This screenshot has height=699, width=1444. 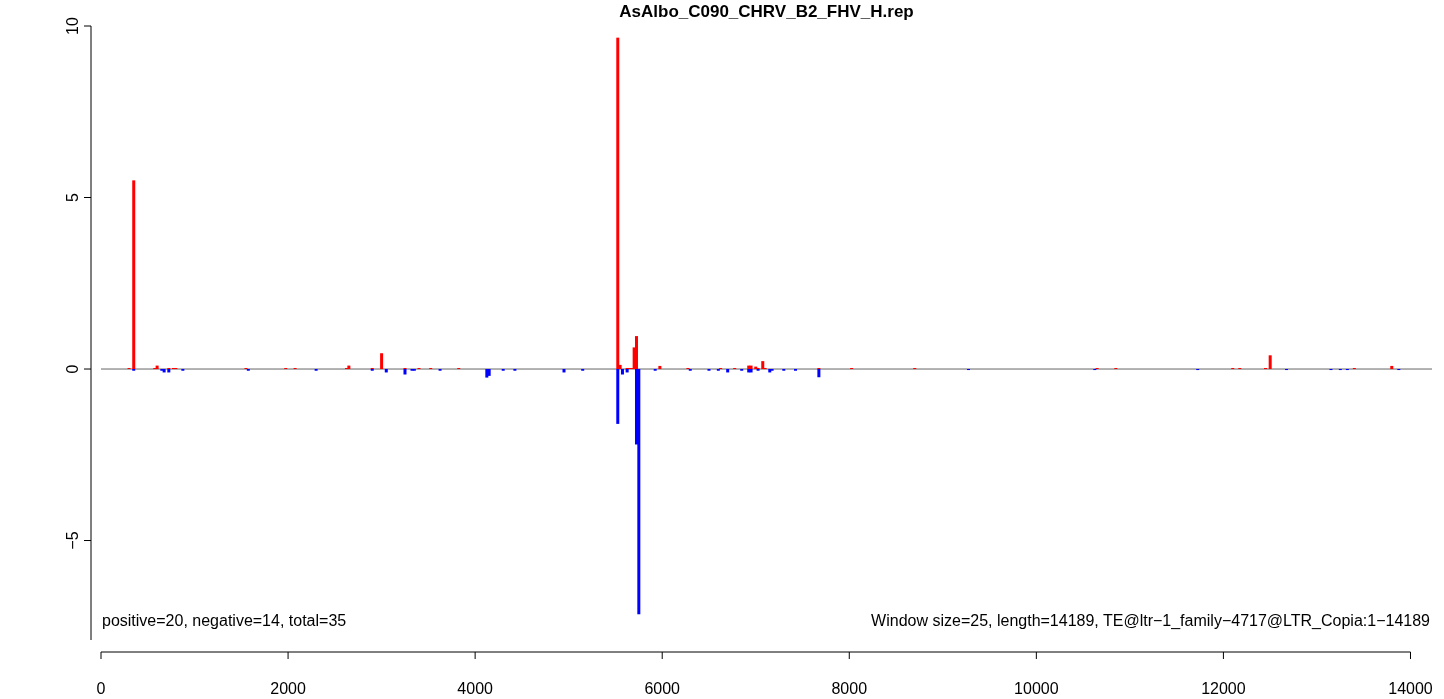 What do you see at coordinates (288, 688) in the screenshot?
I see `x-tick-label: 2000` at bounding box center [288, 688].